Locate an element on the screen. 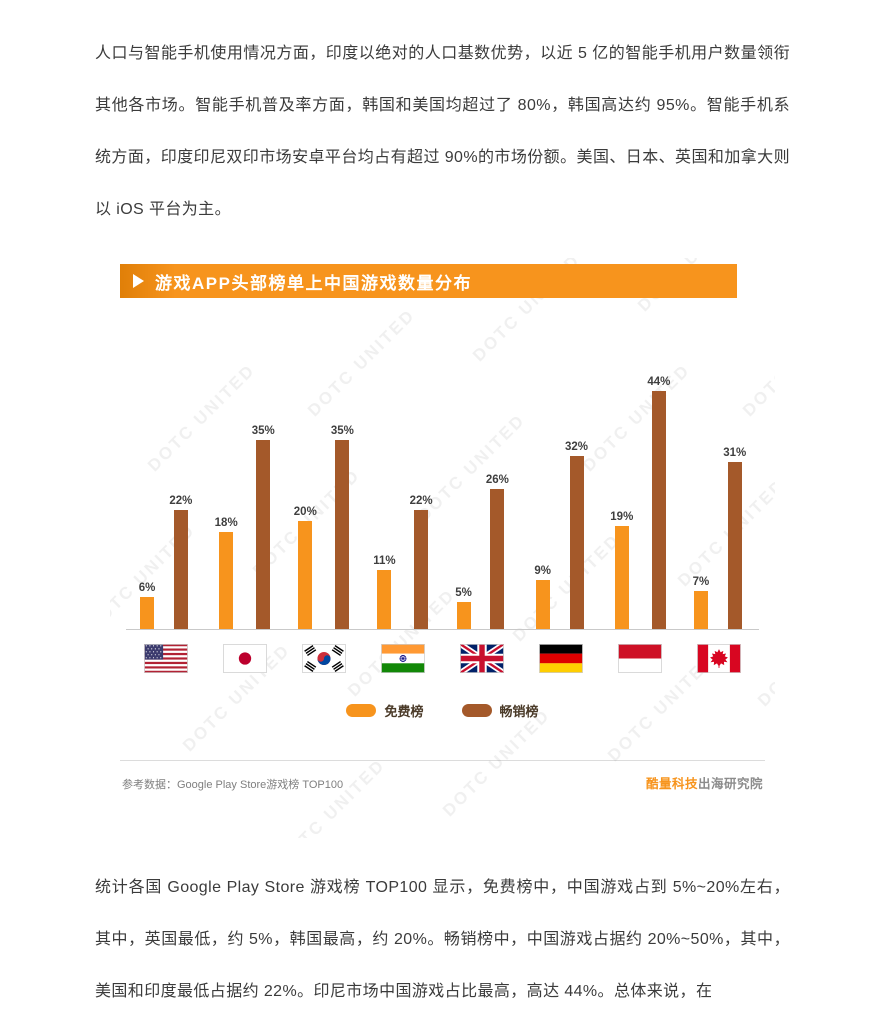 This screenshot has width=885, height=1024. flags-row is located at coordinates (442, 658).